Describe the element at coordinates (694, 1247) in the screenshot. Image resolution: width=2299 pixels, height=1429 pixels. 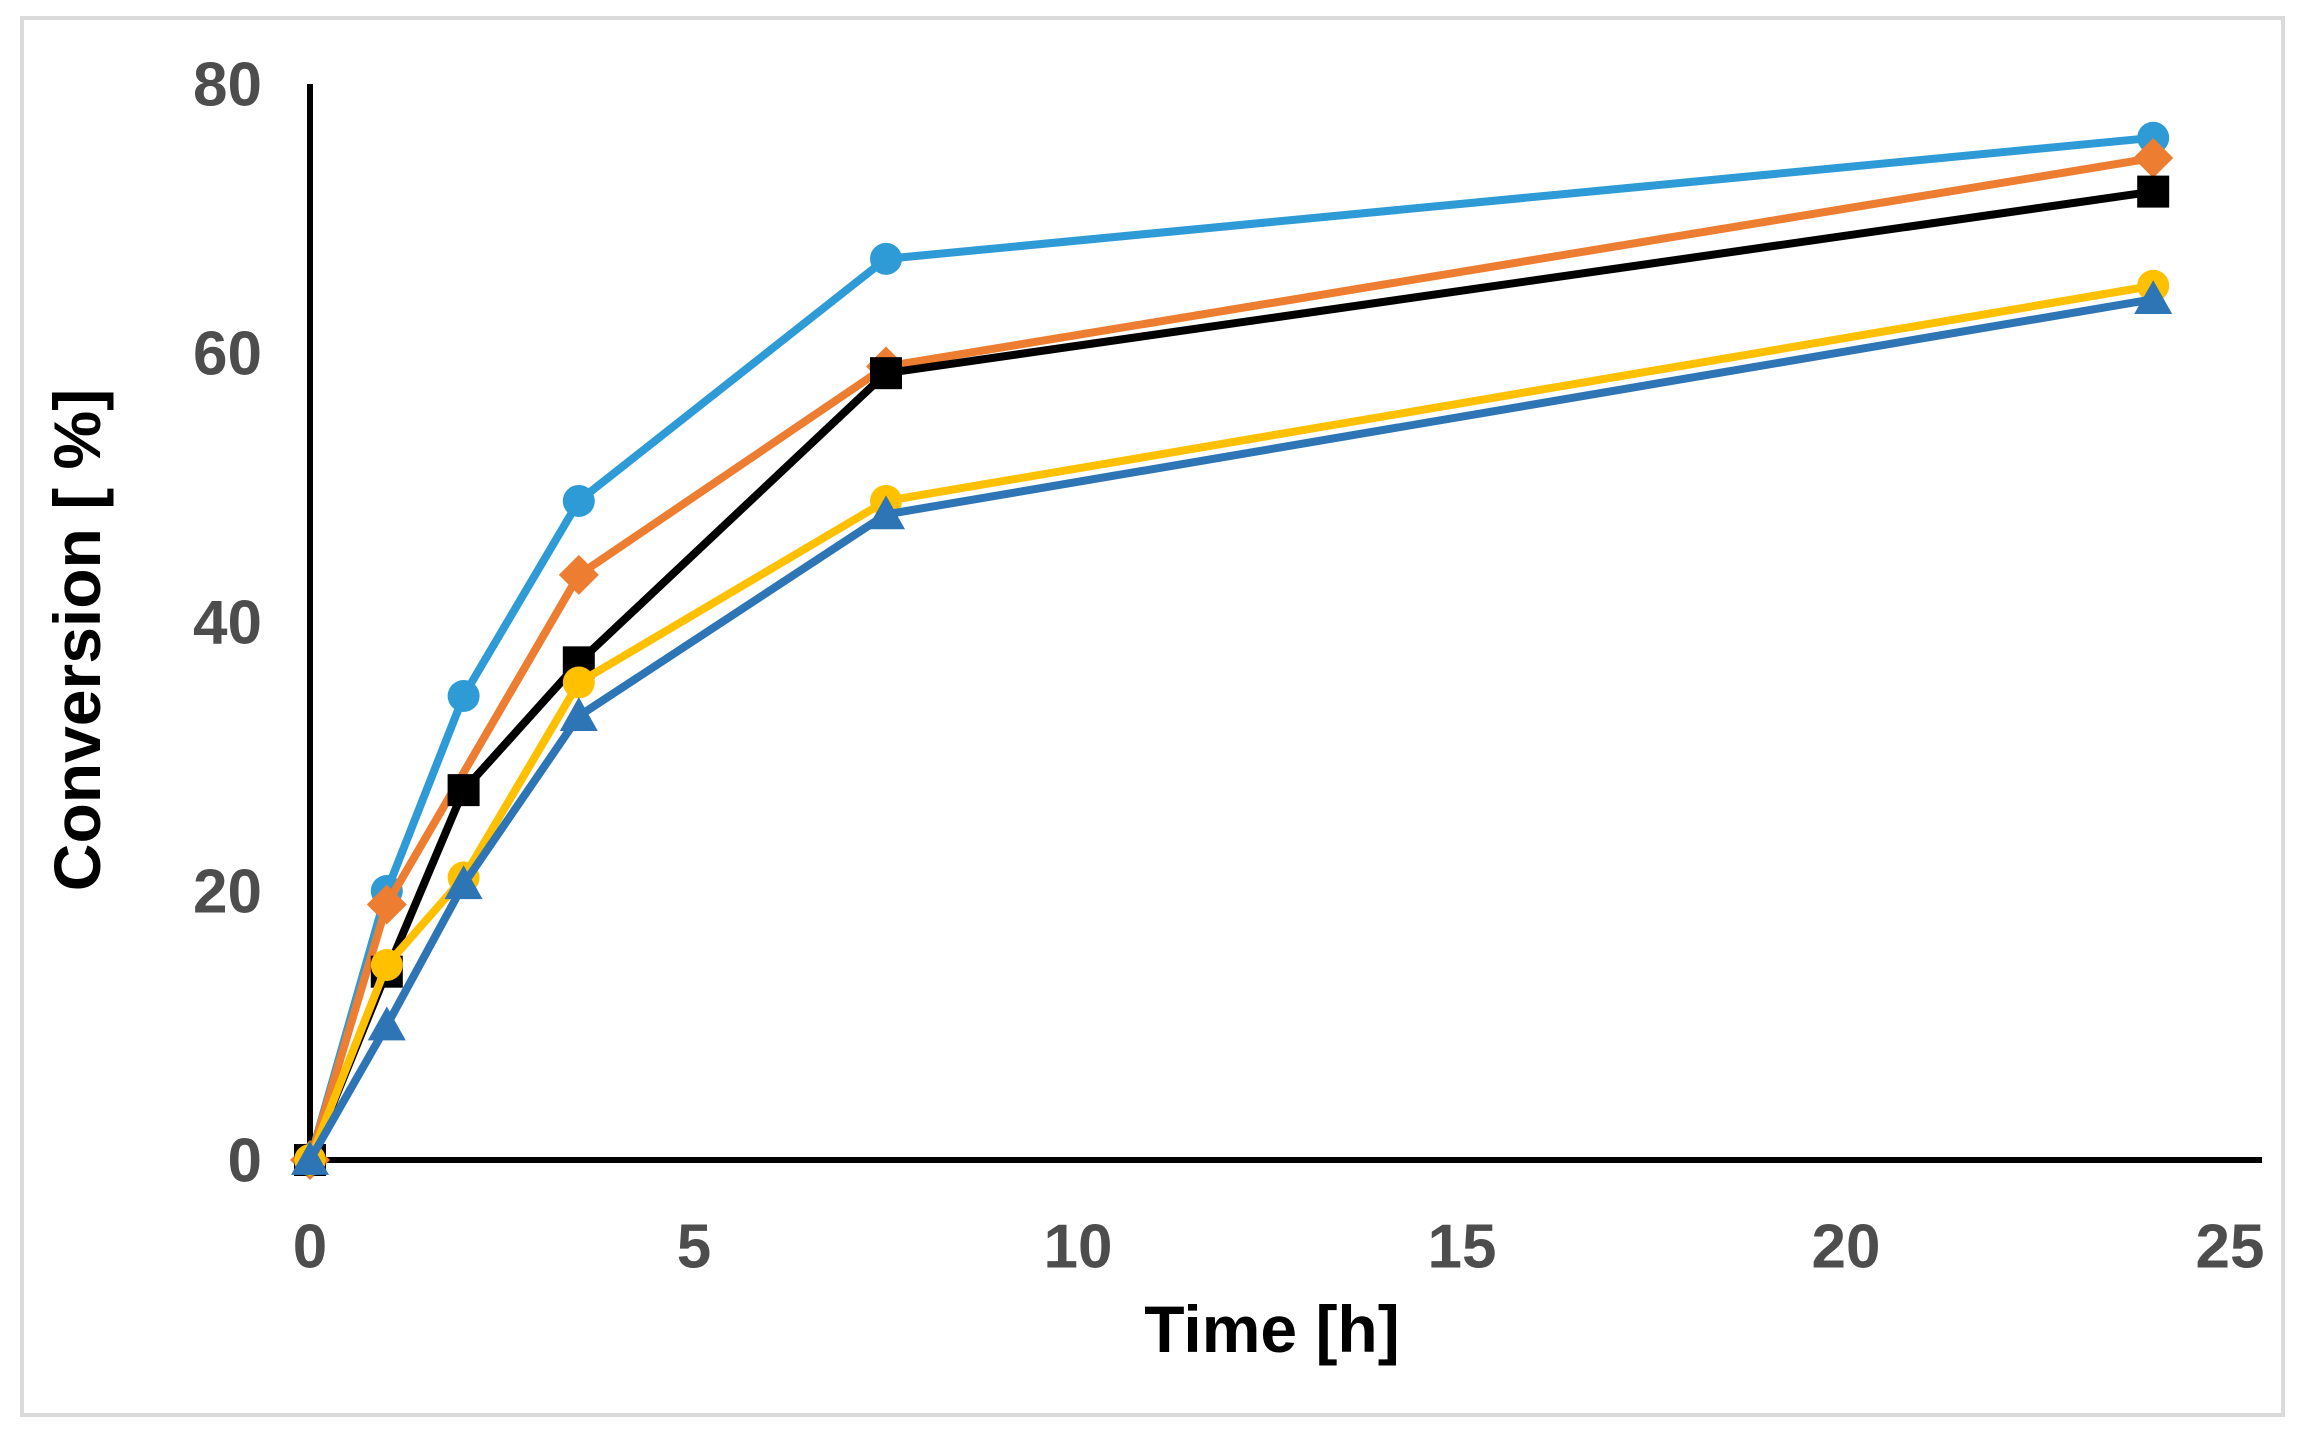
I see `x-tick-label: 5` at that location.